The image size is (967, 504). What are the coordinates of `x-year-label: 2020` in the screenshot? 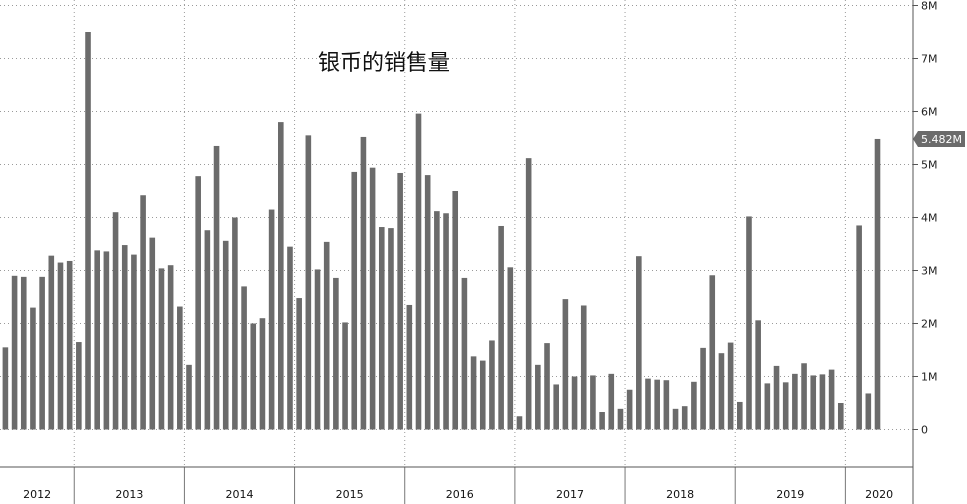 It's located at (879, 494).